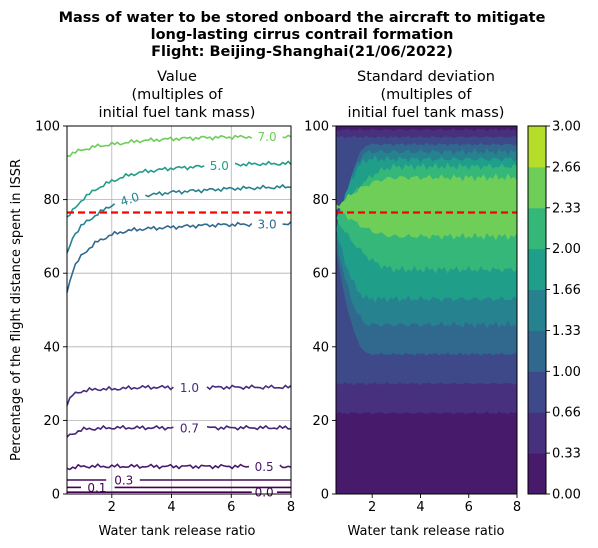  I want to click on contour-label-3-0: 3.0, so click(267, 225).